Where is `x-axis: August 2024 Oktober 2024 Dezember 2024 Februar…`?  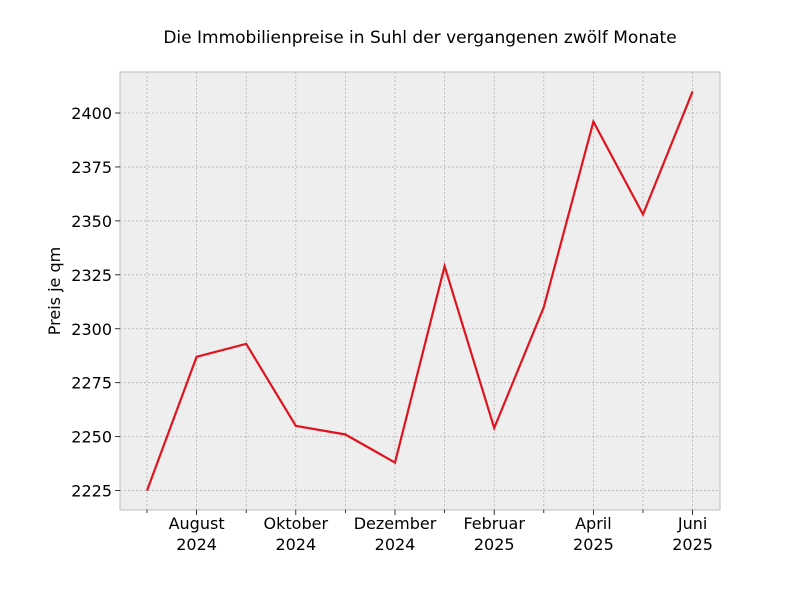
x-axis: August 2024 Oktober 2024 Dezember 2024 Februar… is located at coordinates (429, 532).